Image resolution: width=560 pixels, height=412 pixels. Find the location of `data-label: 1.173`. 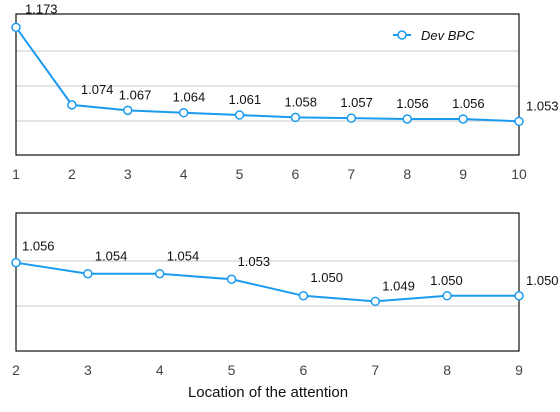

data-label: 1.173 is located at coordinates (41, 8).